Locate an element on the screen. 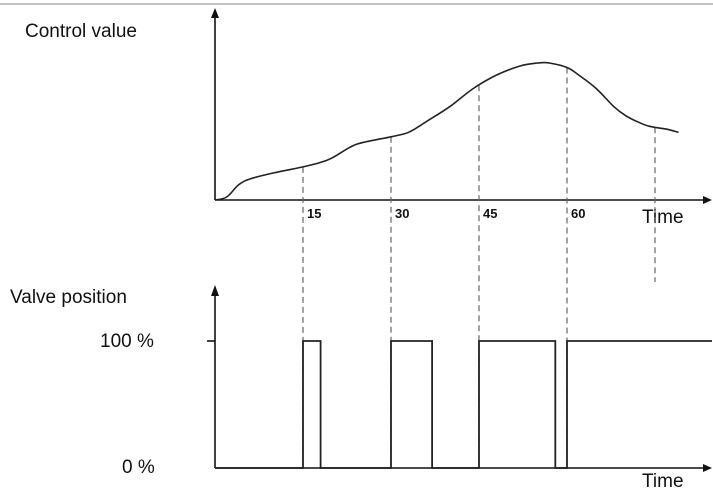 Image resolution: width=713 pixels, height=490 pixels. valve-x-label: Time is located at coordinates (663, 480).